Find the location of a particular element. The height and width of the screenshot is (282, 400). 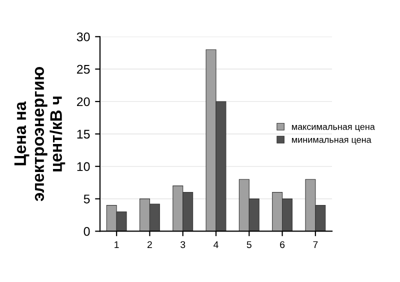

y-tick-label: 10 is located at coordinates (83, 167).